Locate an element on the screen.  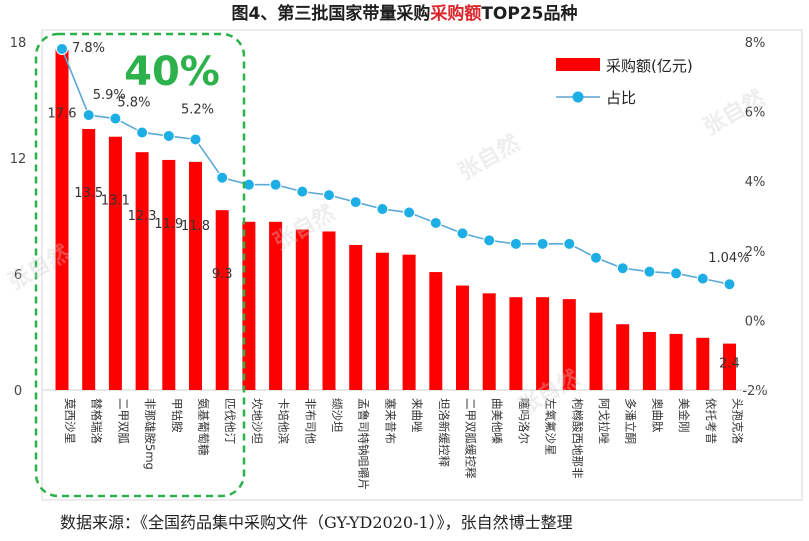
category-label: 孟鲁司特钠咀嚼片 is located at coordinates (364, 444).